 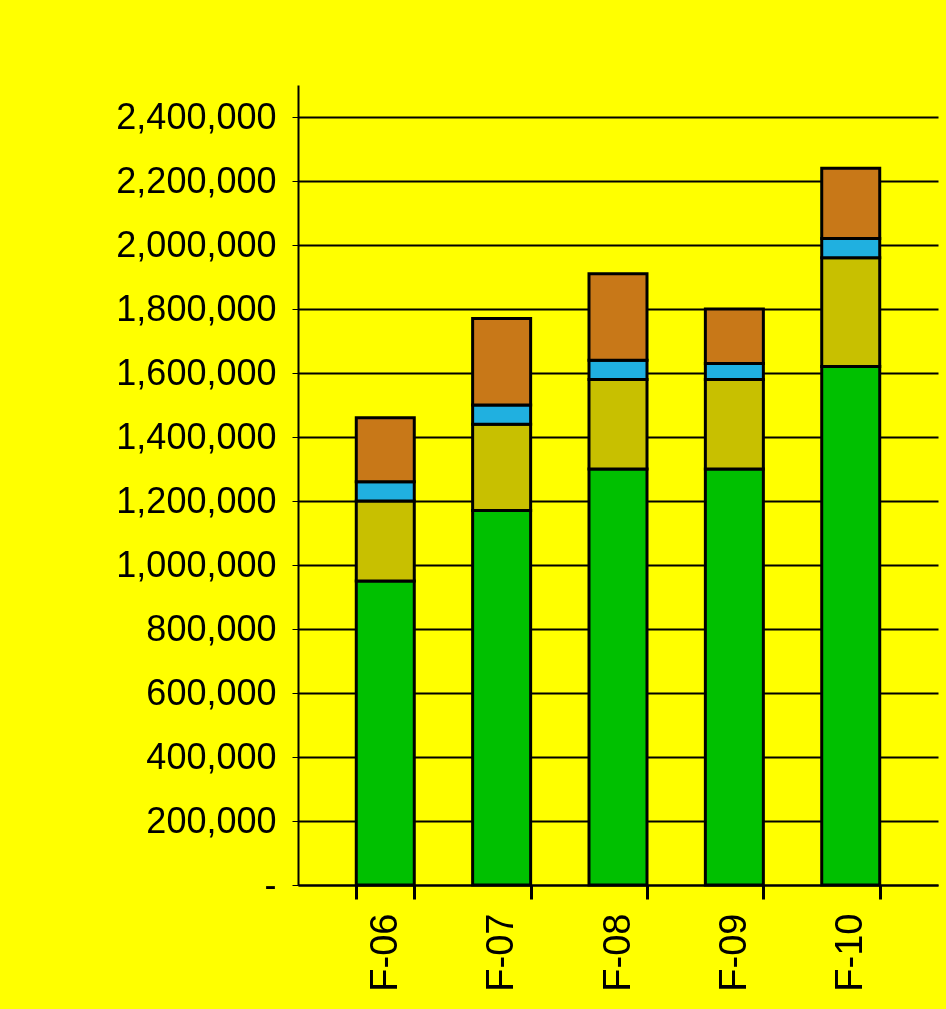 I want to click on x-tick-label: F-06, so click(x=383, y=952).